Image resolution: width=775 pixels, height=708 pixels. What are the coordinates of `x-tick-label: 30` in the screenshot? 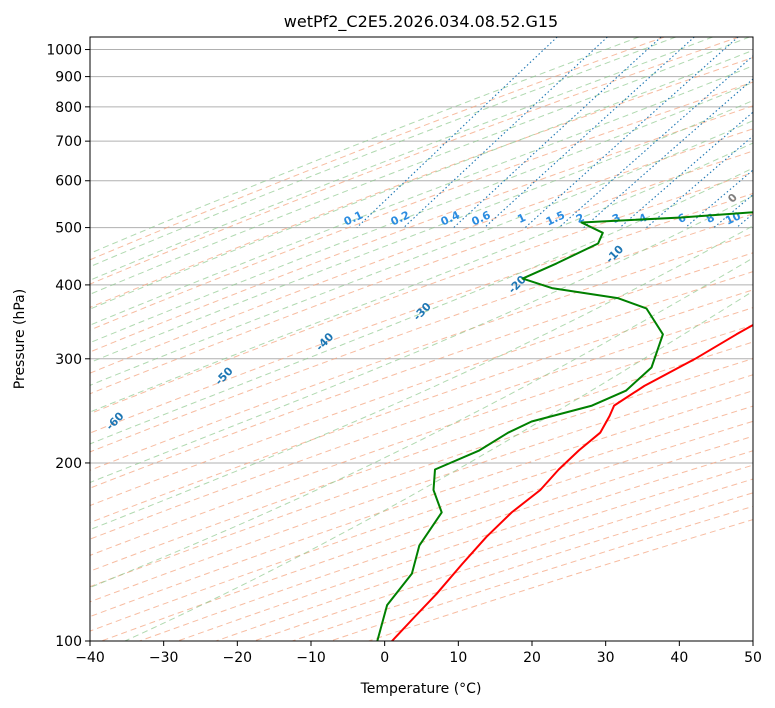 It's located at (606, 658).